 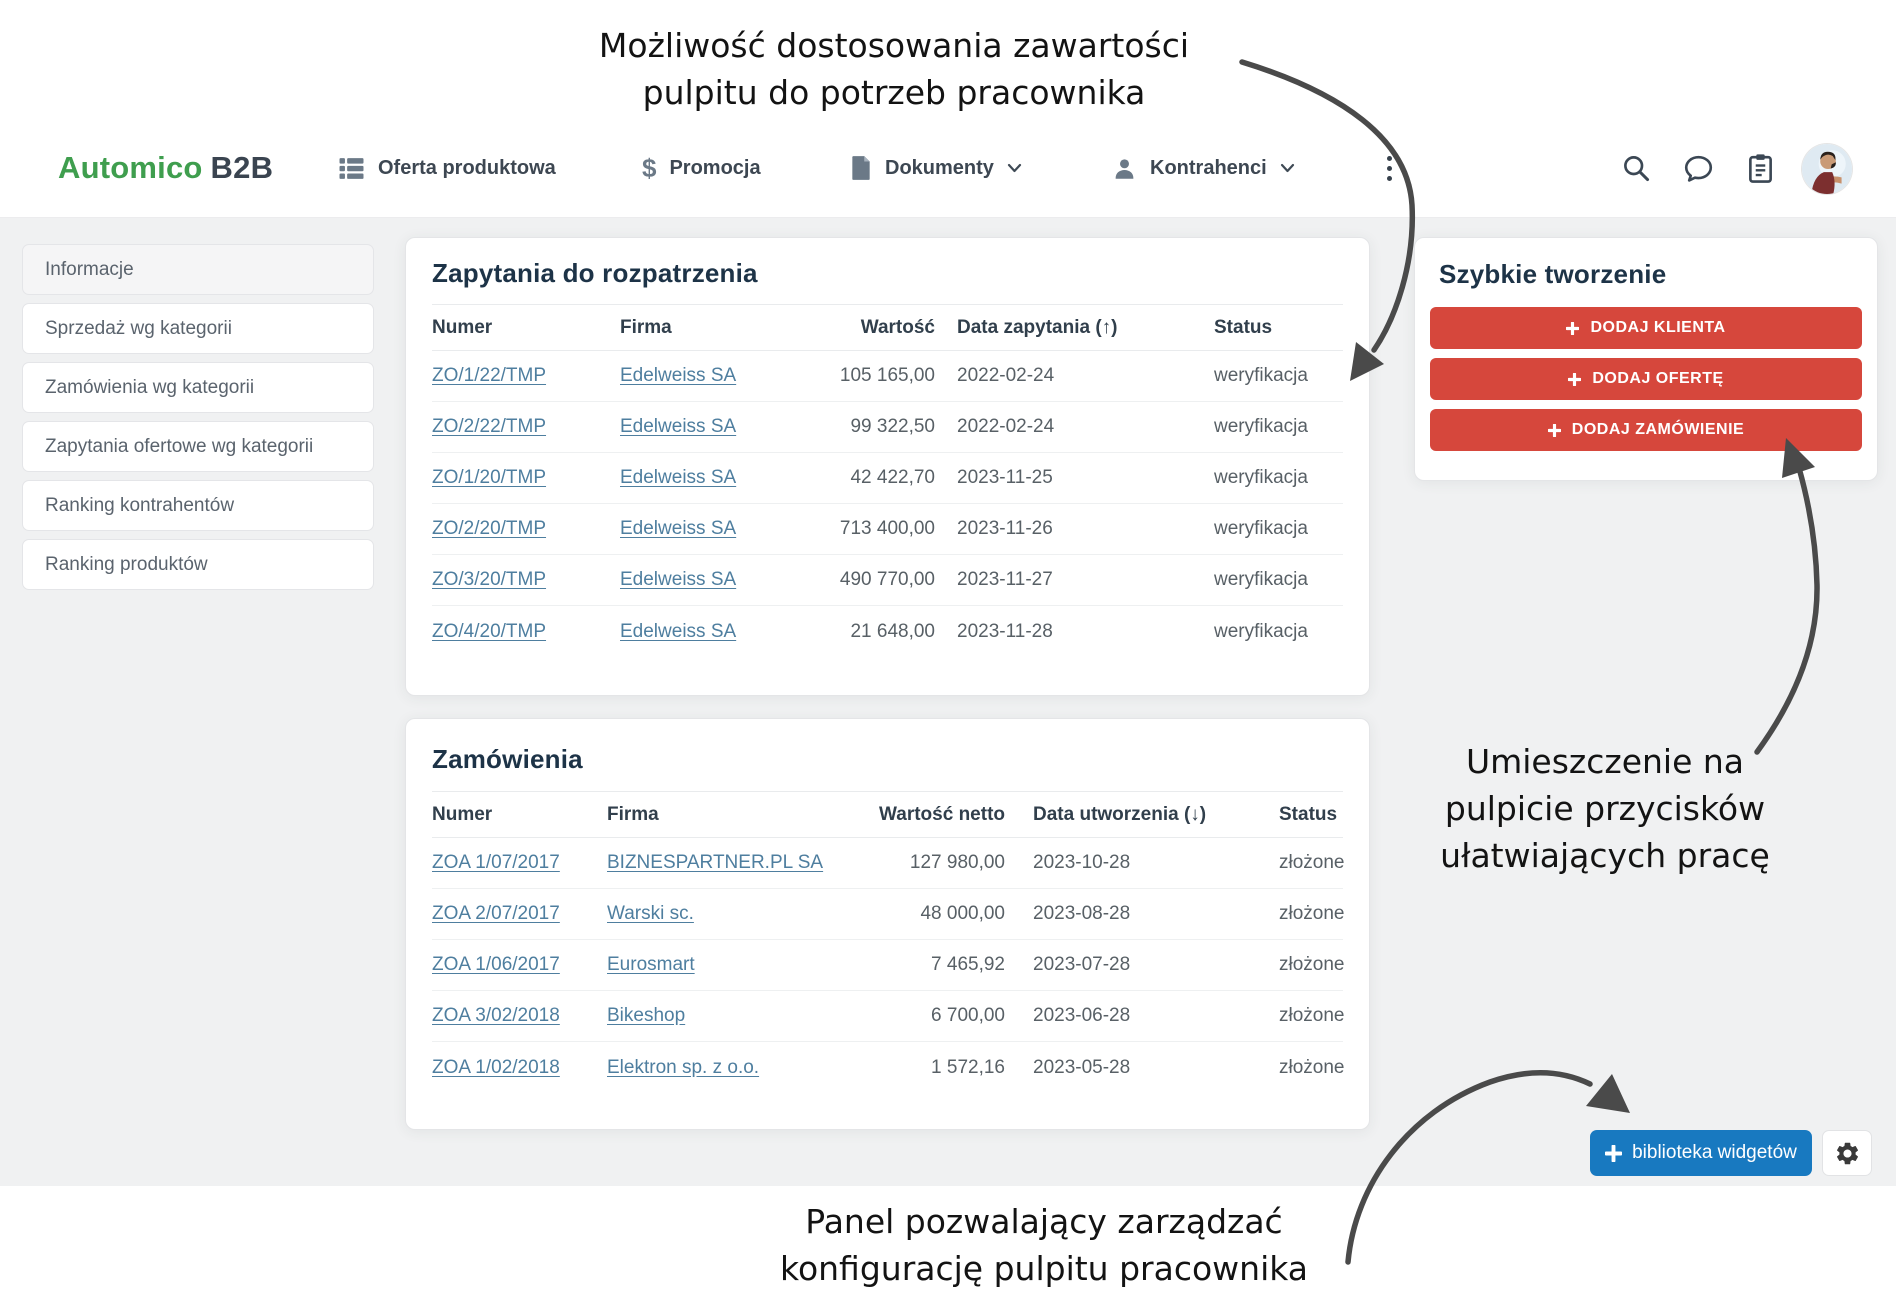 What do you see at coordinates (1760, 168) in the screenshot?
I see `clipboard-icon` at bounding box center [1760, 168].